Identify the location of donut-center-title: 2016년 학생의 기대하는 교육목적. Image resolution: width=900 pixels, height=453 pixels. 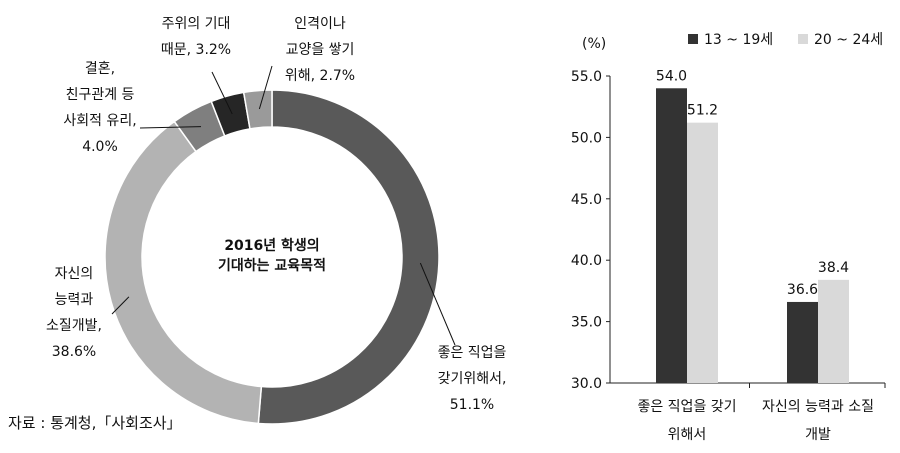
(272, 255).